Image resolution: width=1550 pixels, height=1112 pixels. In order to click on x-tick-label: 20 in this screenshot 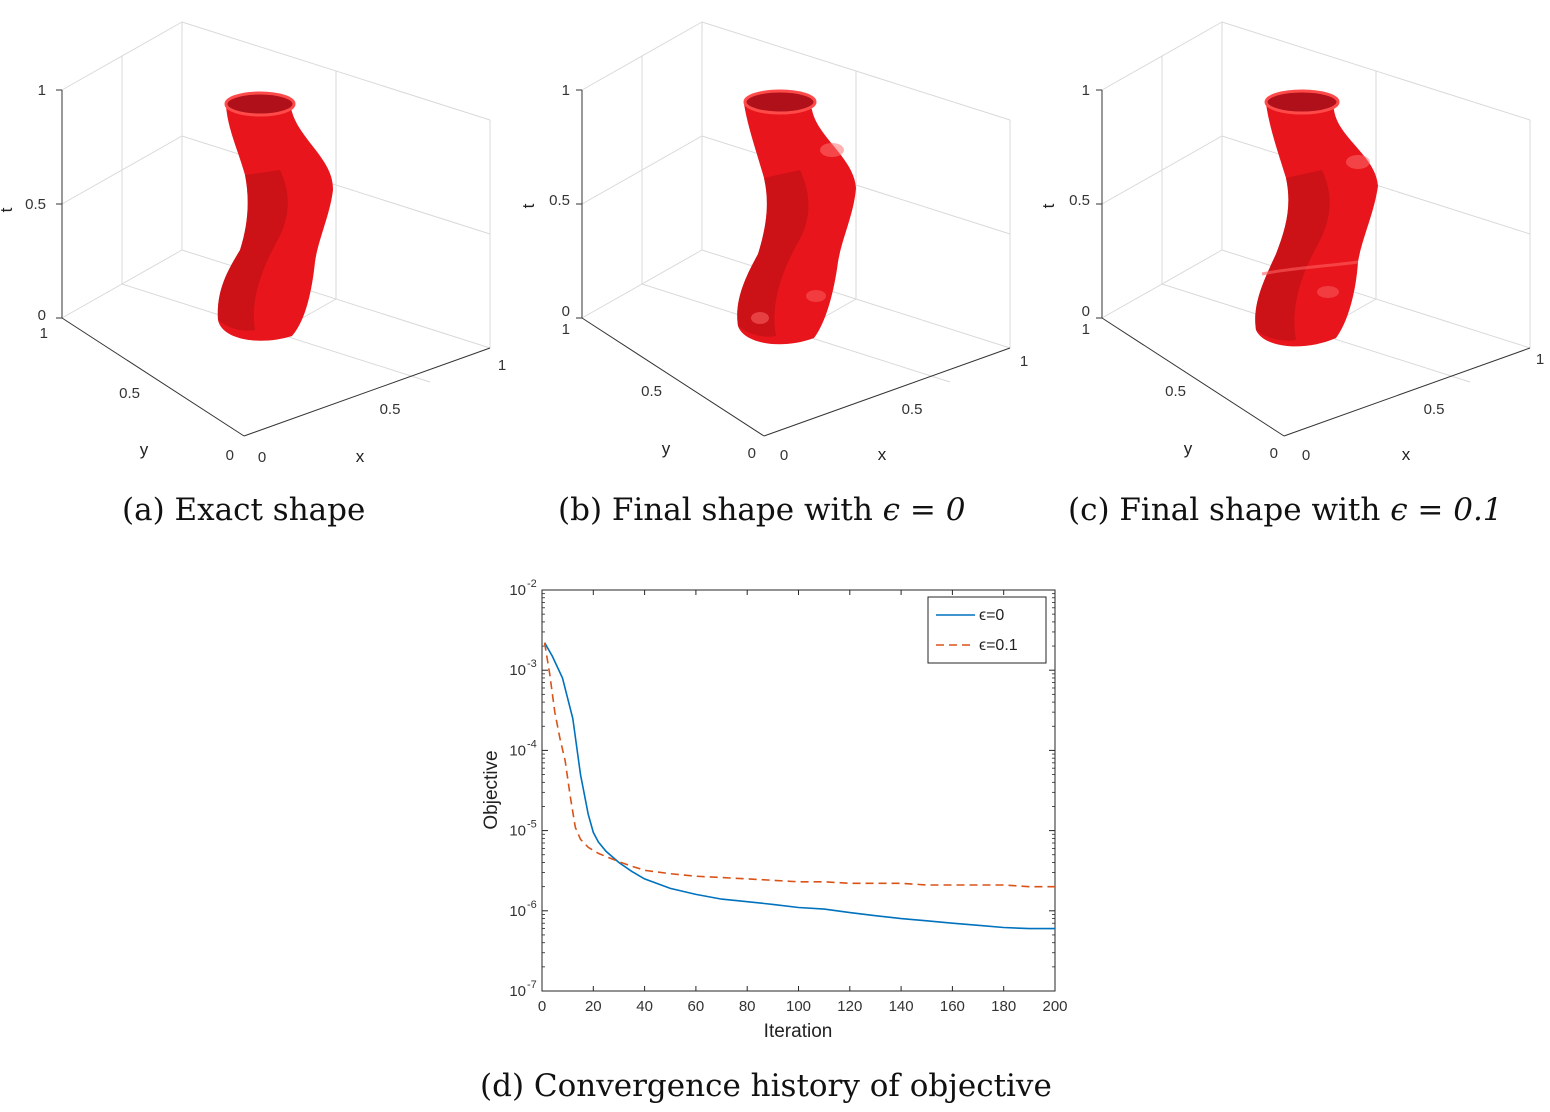, I will do `click(593, 1006)`.